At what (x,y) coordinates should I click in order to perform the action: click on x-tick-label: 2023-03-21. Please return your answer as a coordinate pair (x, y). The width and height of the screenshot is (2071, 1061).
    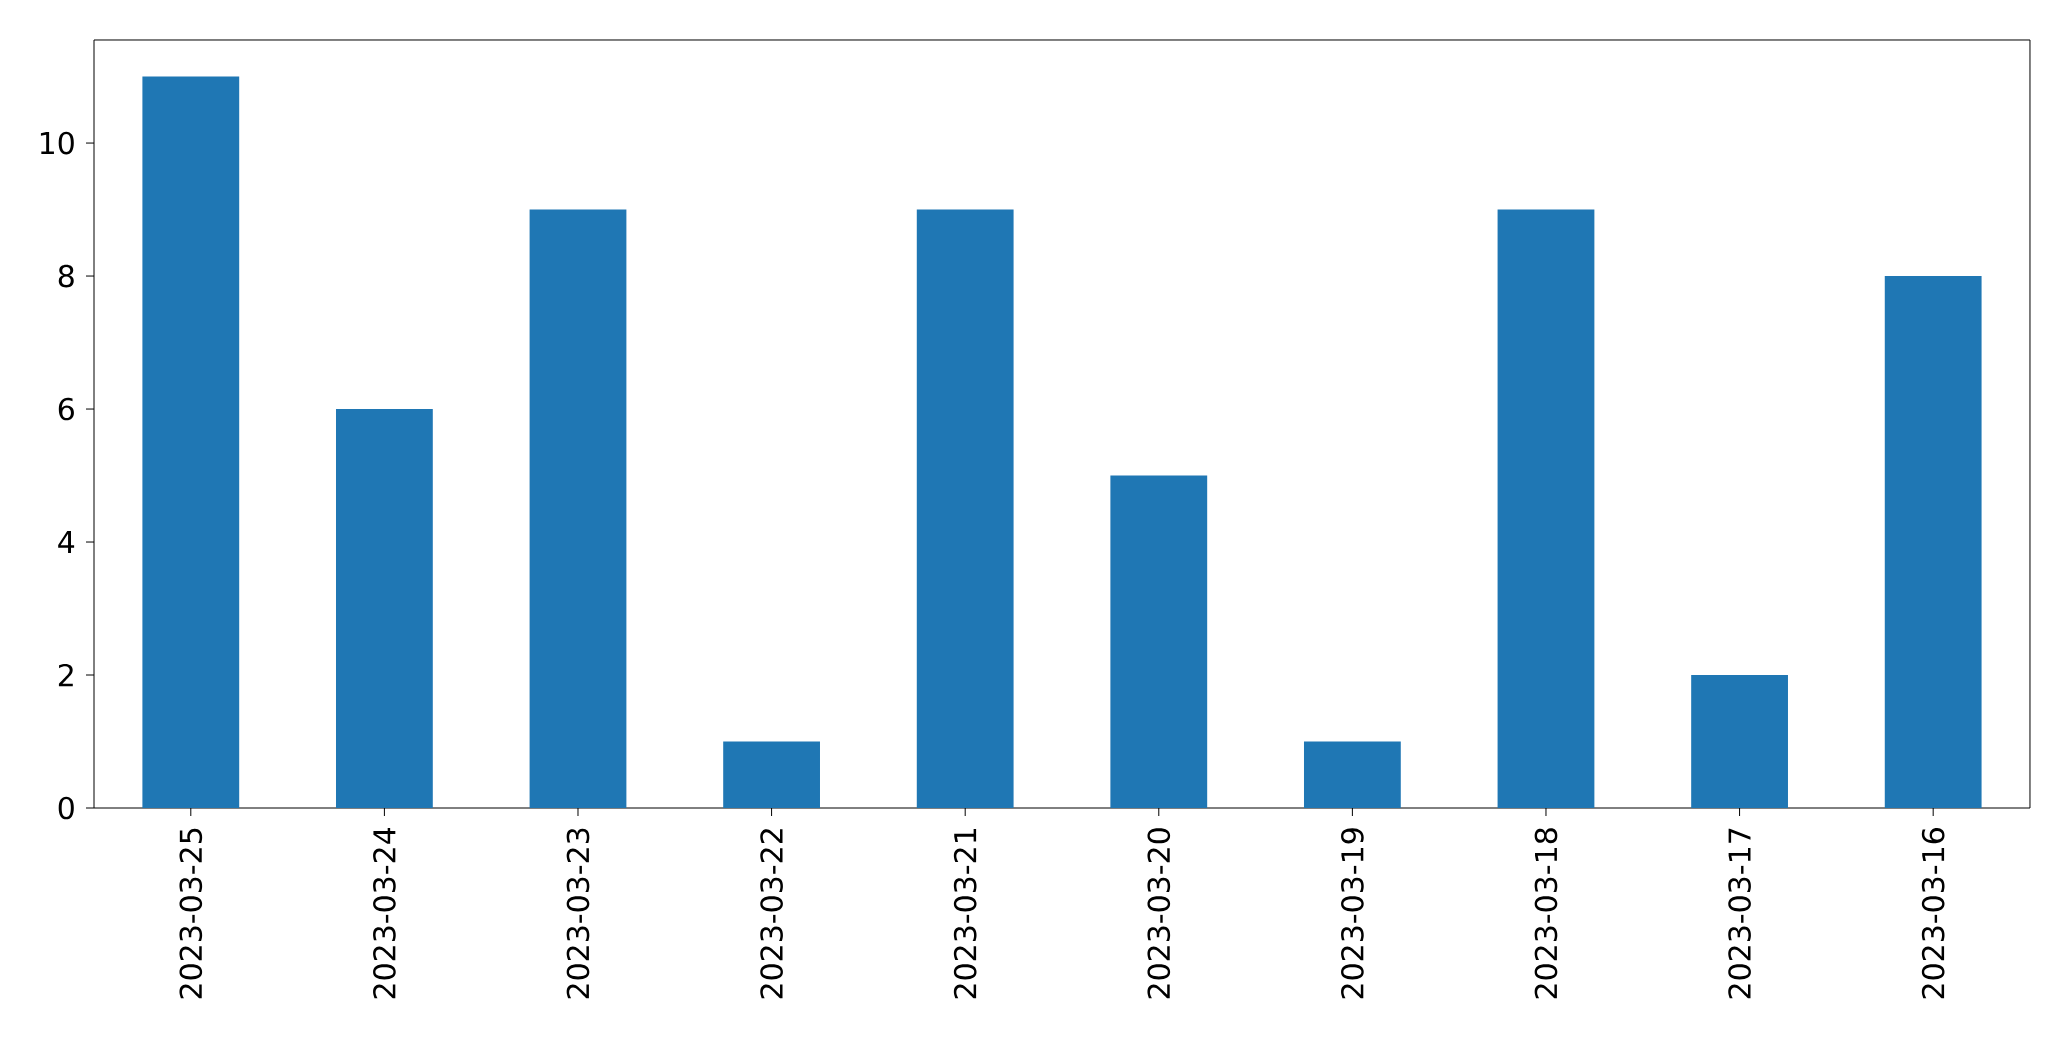
    Looking at the image, I should click on (965, 914).